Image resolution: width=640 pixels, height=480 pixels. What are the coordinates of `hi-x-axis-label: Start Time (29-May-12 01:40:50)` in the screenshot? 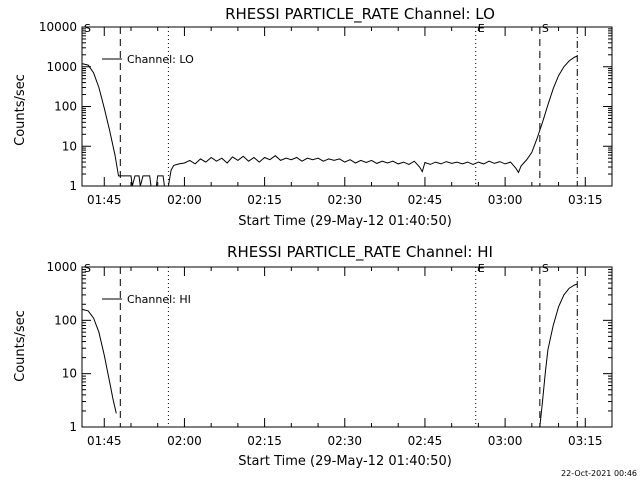 It's located at (345, 461).